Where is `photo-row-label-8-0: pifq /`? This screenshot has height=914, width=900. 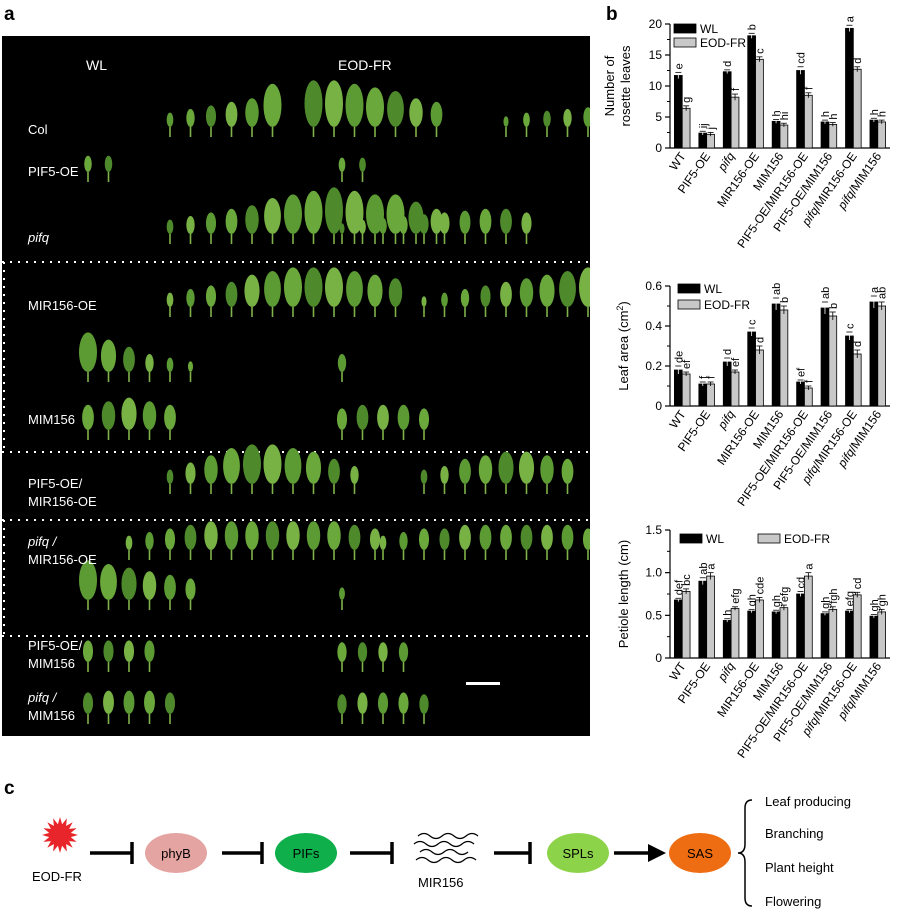
photo-row-label-8-0: pifq / is located at coordinates (42, 697).